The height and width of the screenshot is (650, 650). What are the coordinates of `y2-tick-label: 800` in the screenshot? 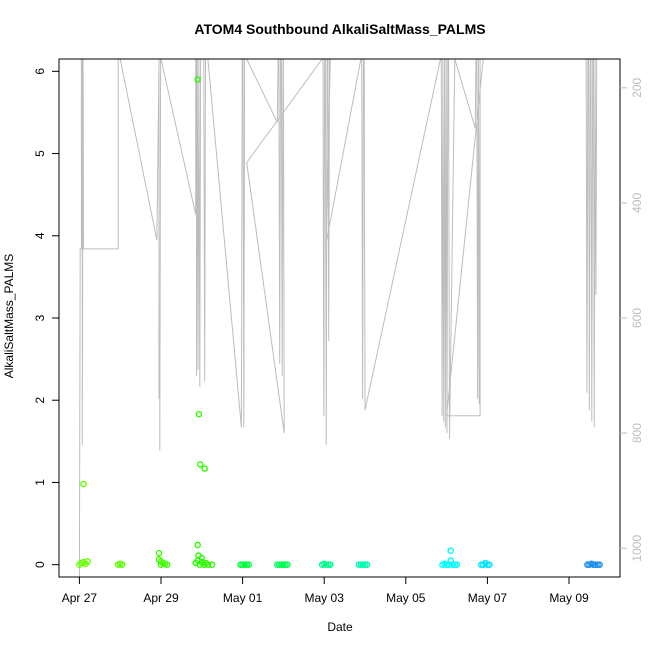 It's located at (637, 433).